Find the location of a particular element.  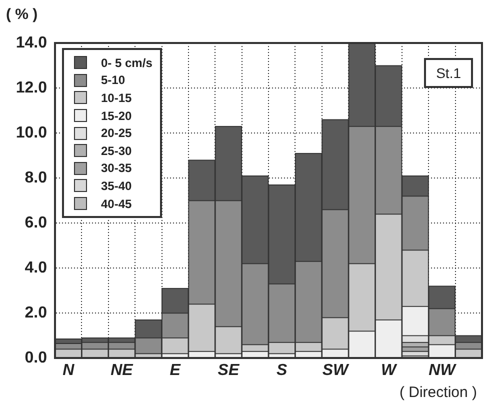

x-tick-label: E is located at coordinates (176, 371).